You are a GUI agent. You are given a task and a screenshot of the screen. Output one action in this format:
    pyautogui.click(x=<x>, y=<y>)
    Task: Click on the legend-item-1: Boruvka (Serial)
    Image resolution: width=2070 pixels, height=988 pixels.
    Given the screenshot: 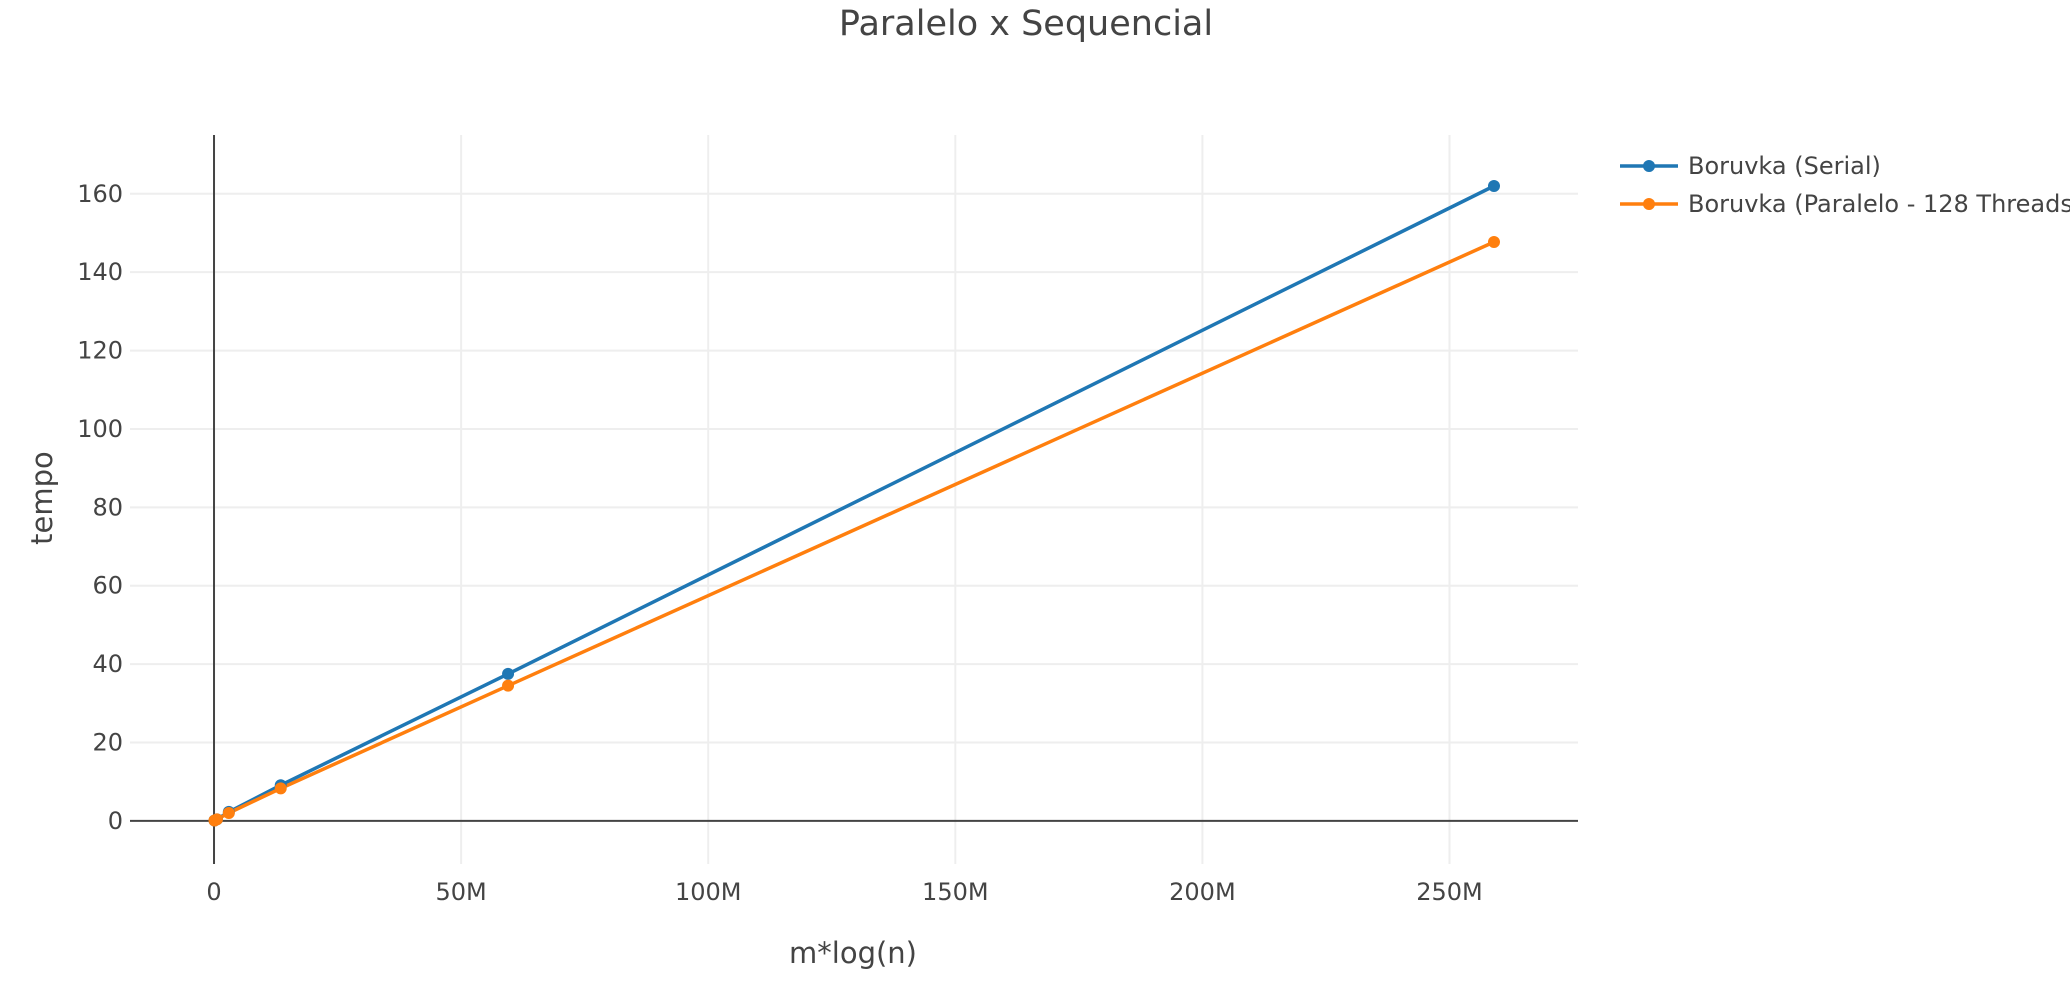 What is the action you would take?
    pyautogui.click(x=1750, y=166)
    